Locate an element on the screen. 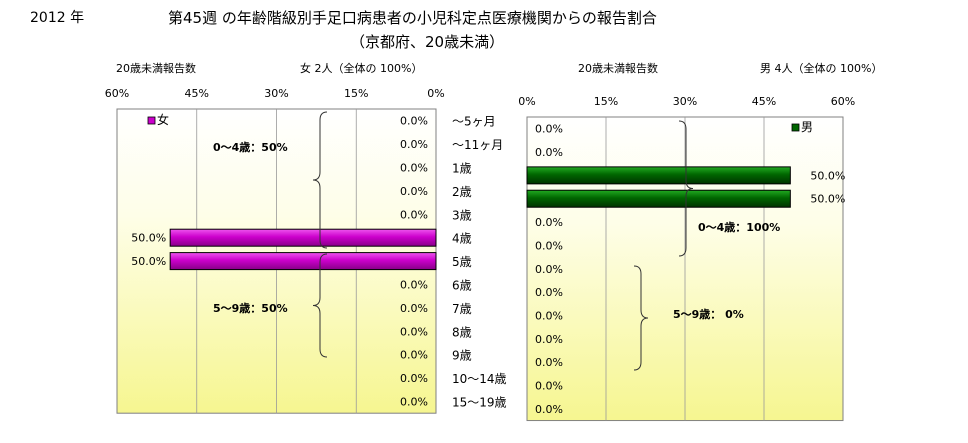 The image size is (968, 443). male-count-text: 男 4人（全体の 100%） is located at coordinates (821, 68).